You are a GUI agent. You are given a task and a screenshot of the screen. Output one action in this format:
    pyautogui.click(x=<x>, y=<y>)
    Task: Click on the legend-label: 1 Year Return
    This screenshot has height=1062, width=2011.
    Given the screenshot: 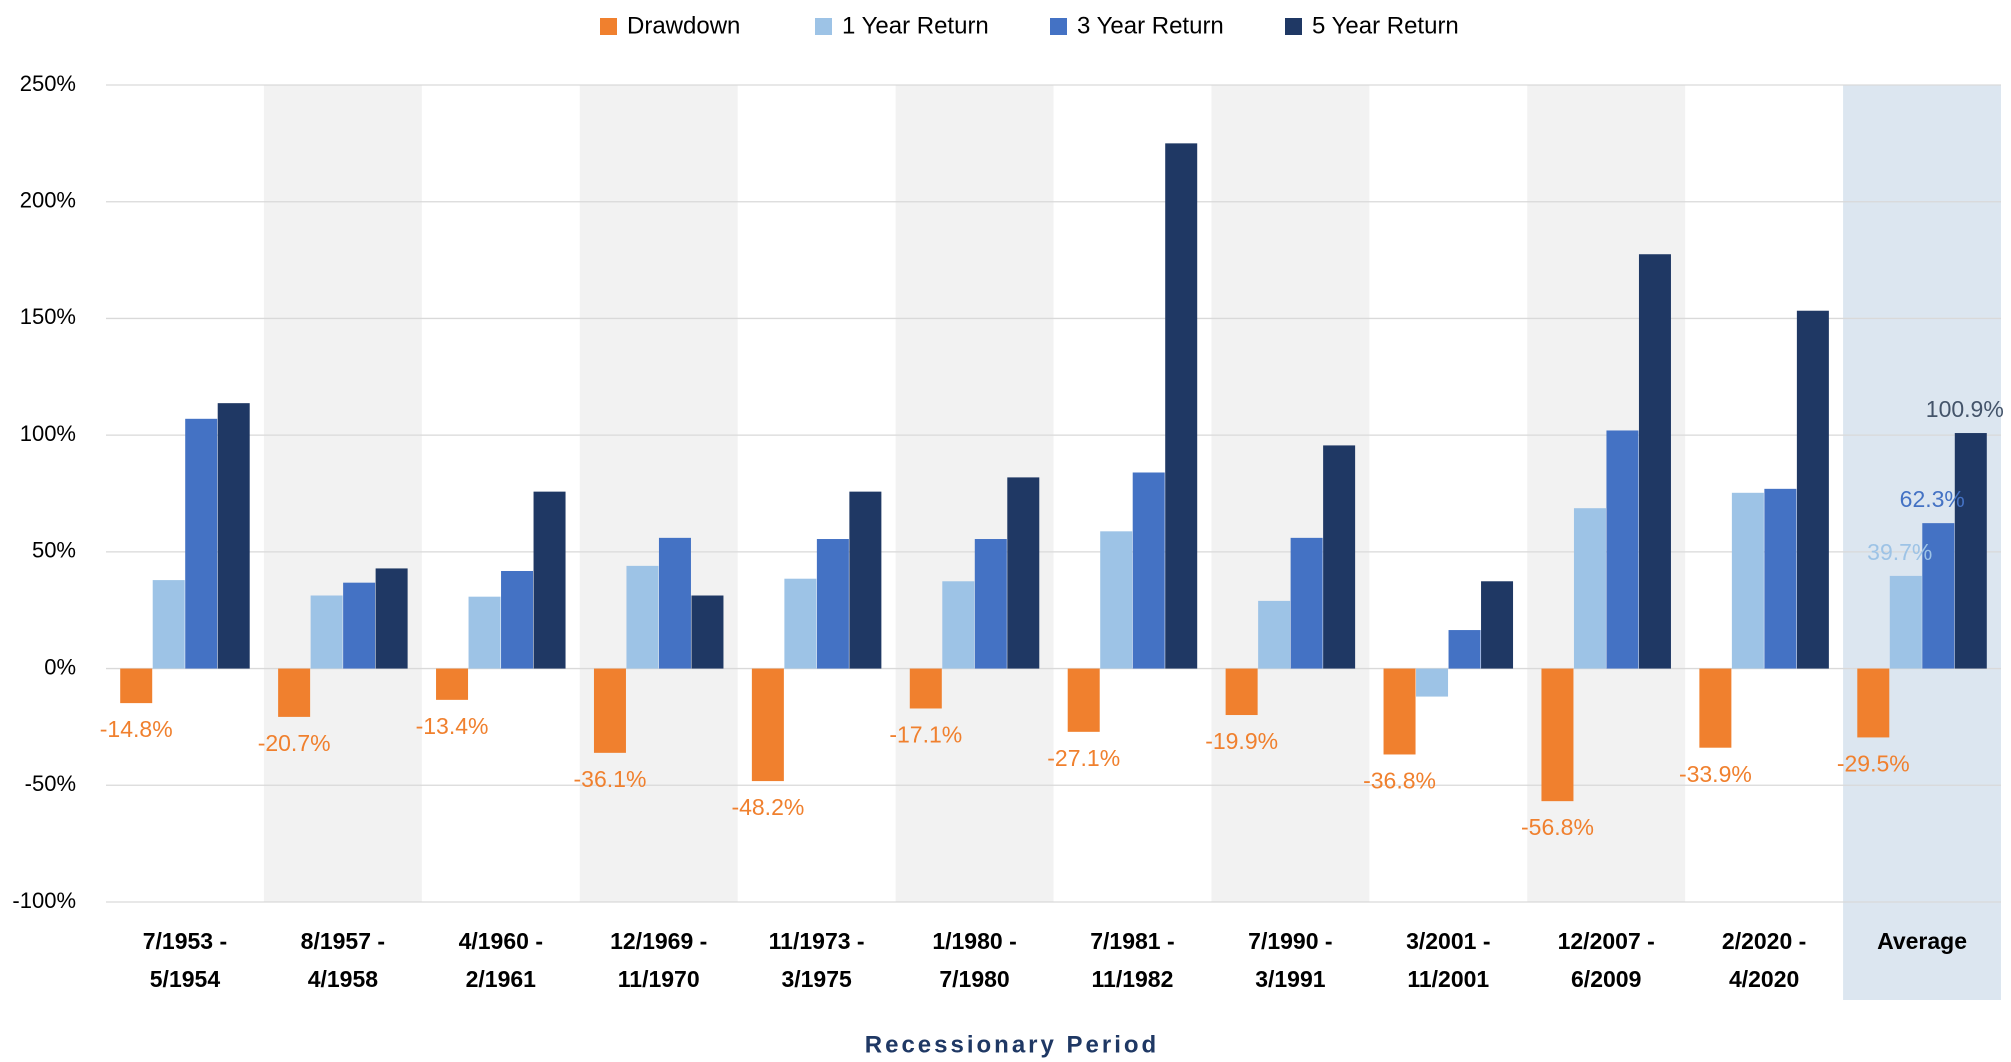 What is the action you would take?
    pyautogui.click(x=915, y=25)
    